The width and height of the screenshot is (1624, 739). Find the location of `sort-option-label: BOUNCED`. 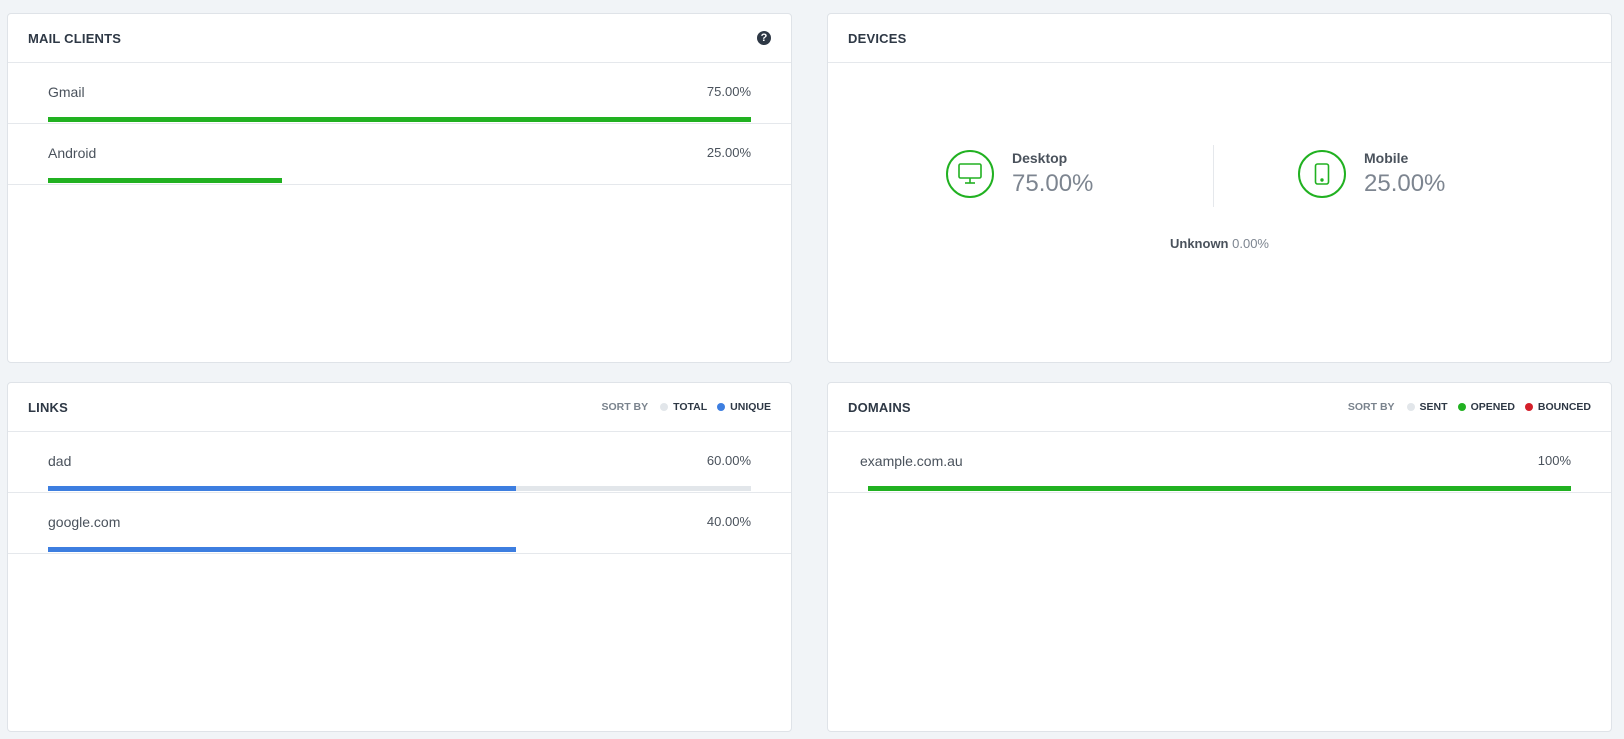

sort-option-label: BOUNCED is located at coordinates (1564, 407).